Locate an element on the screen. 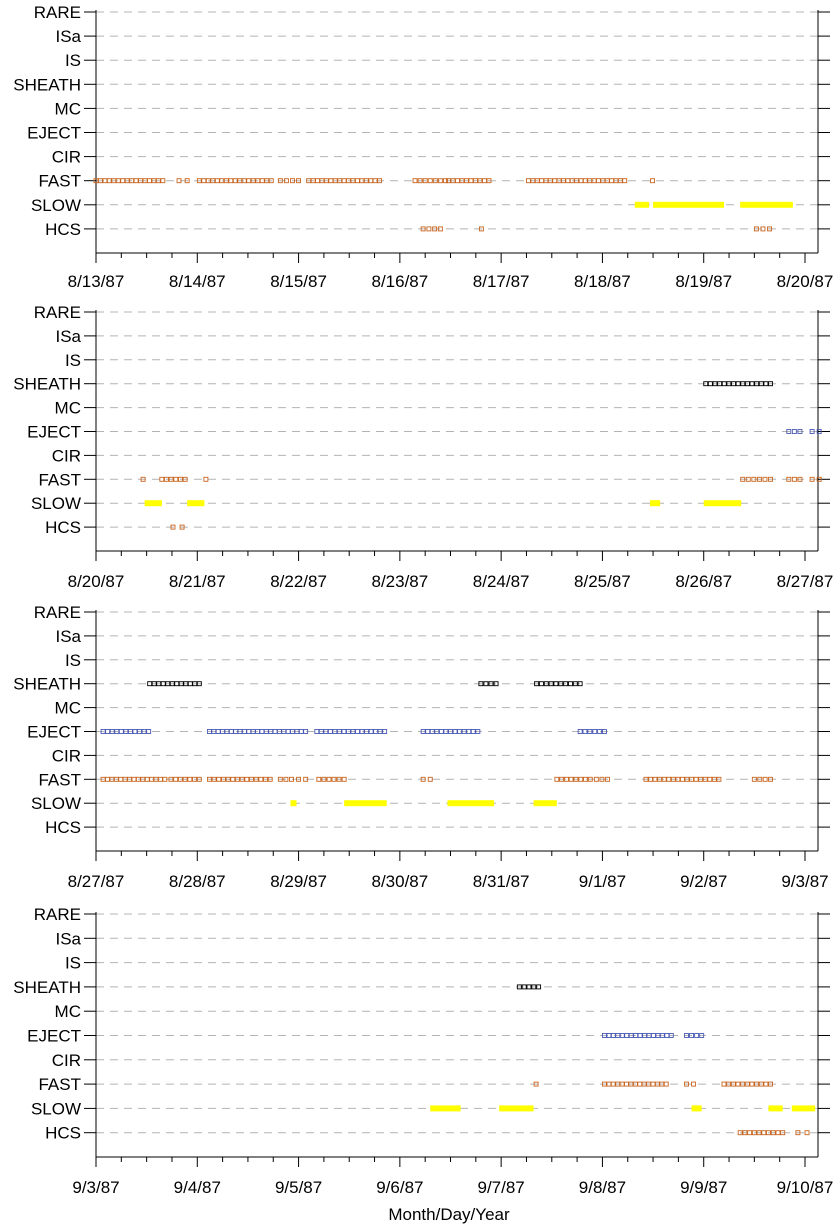 Image resolution: width=838 pixels, height=1231 pixels. x-tick-label: 9/8/87 is located at coordinates (602, 1187).